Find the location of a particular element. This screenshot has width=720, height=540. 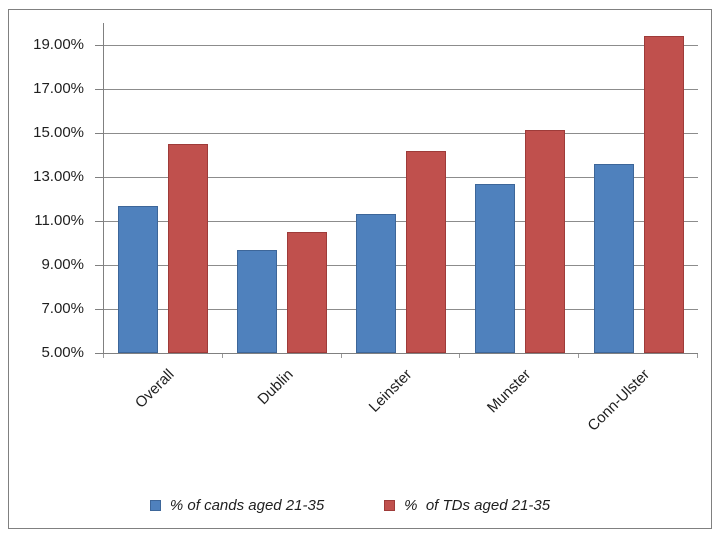

legend-label: % of TDs aged 21-35 is located at coordinates (477, 505).